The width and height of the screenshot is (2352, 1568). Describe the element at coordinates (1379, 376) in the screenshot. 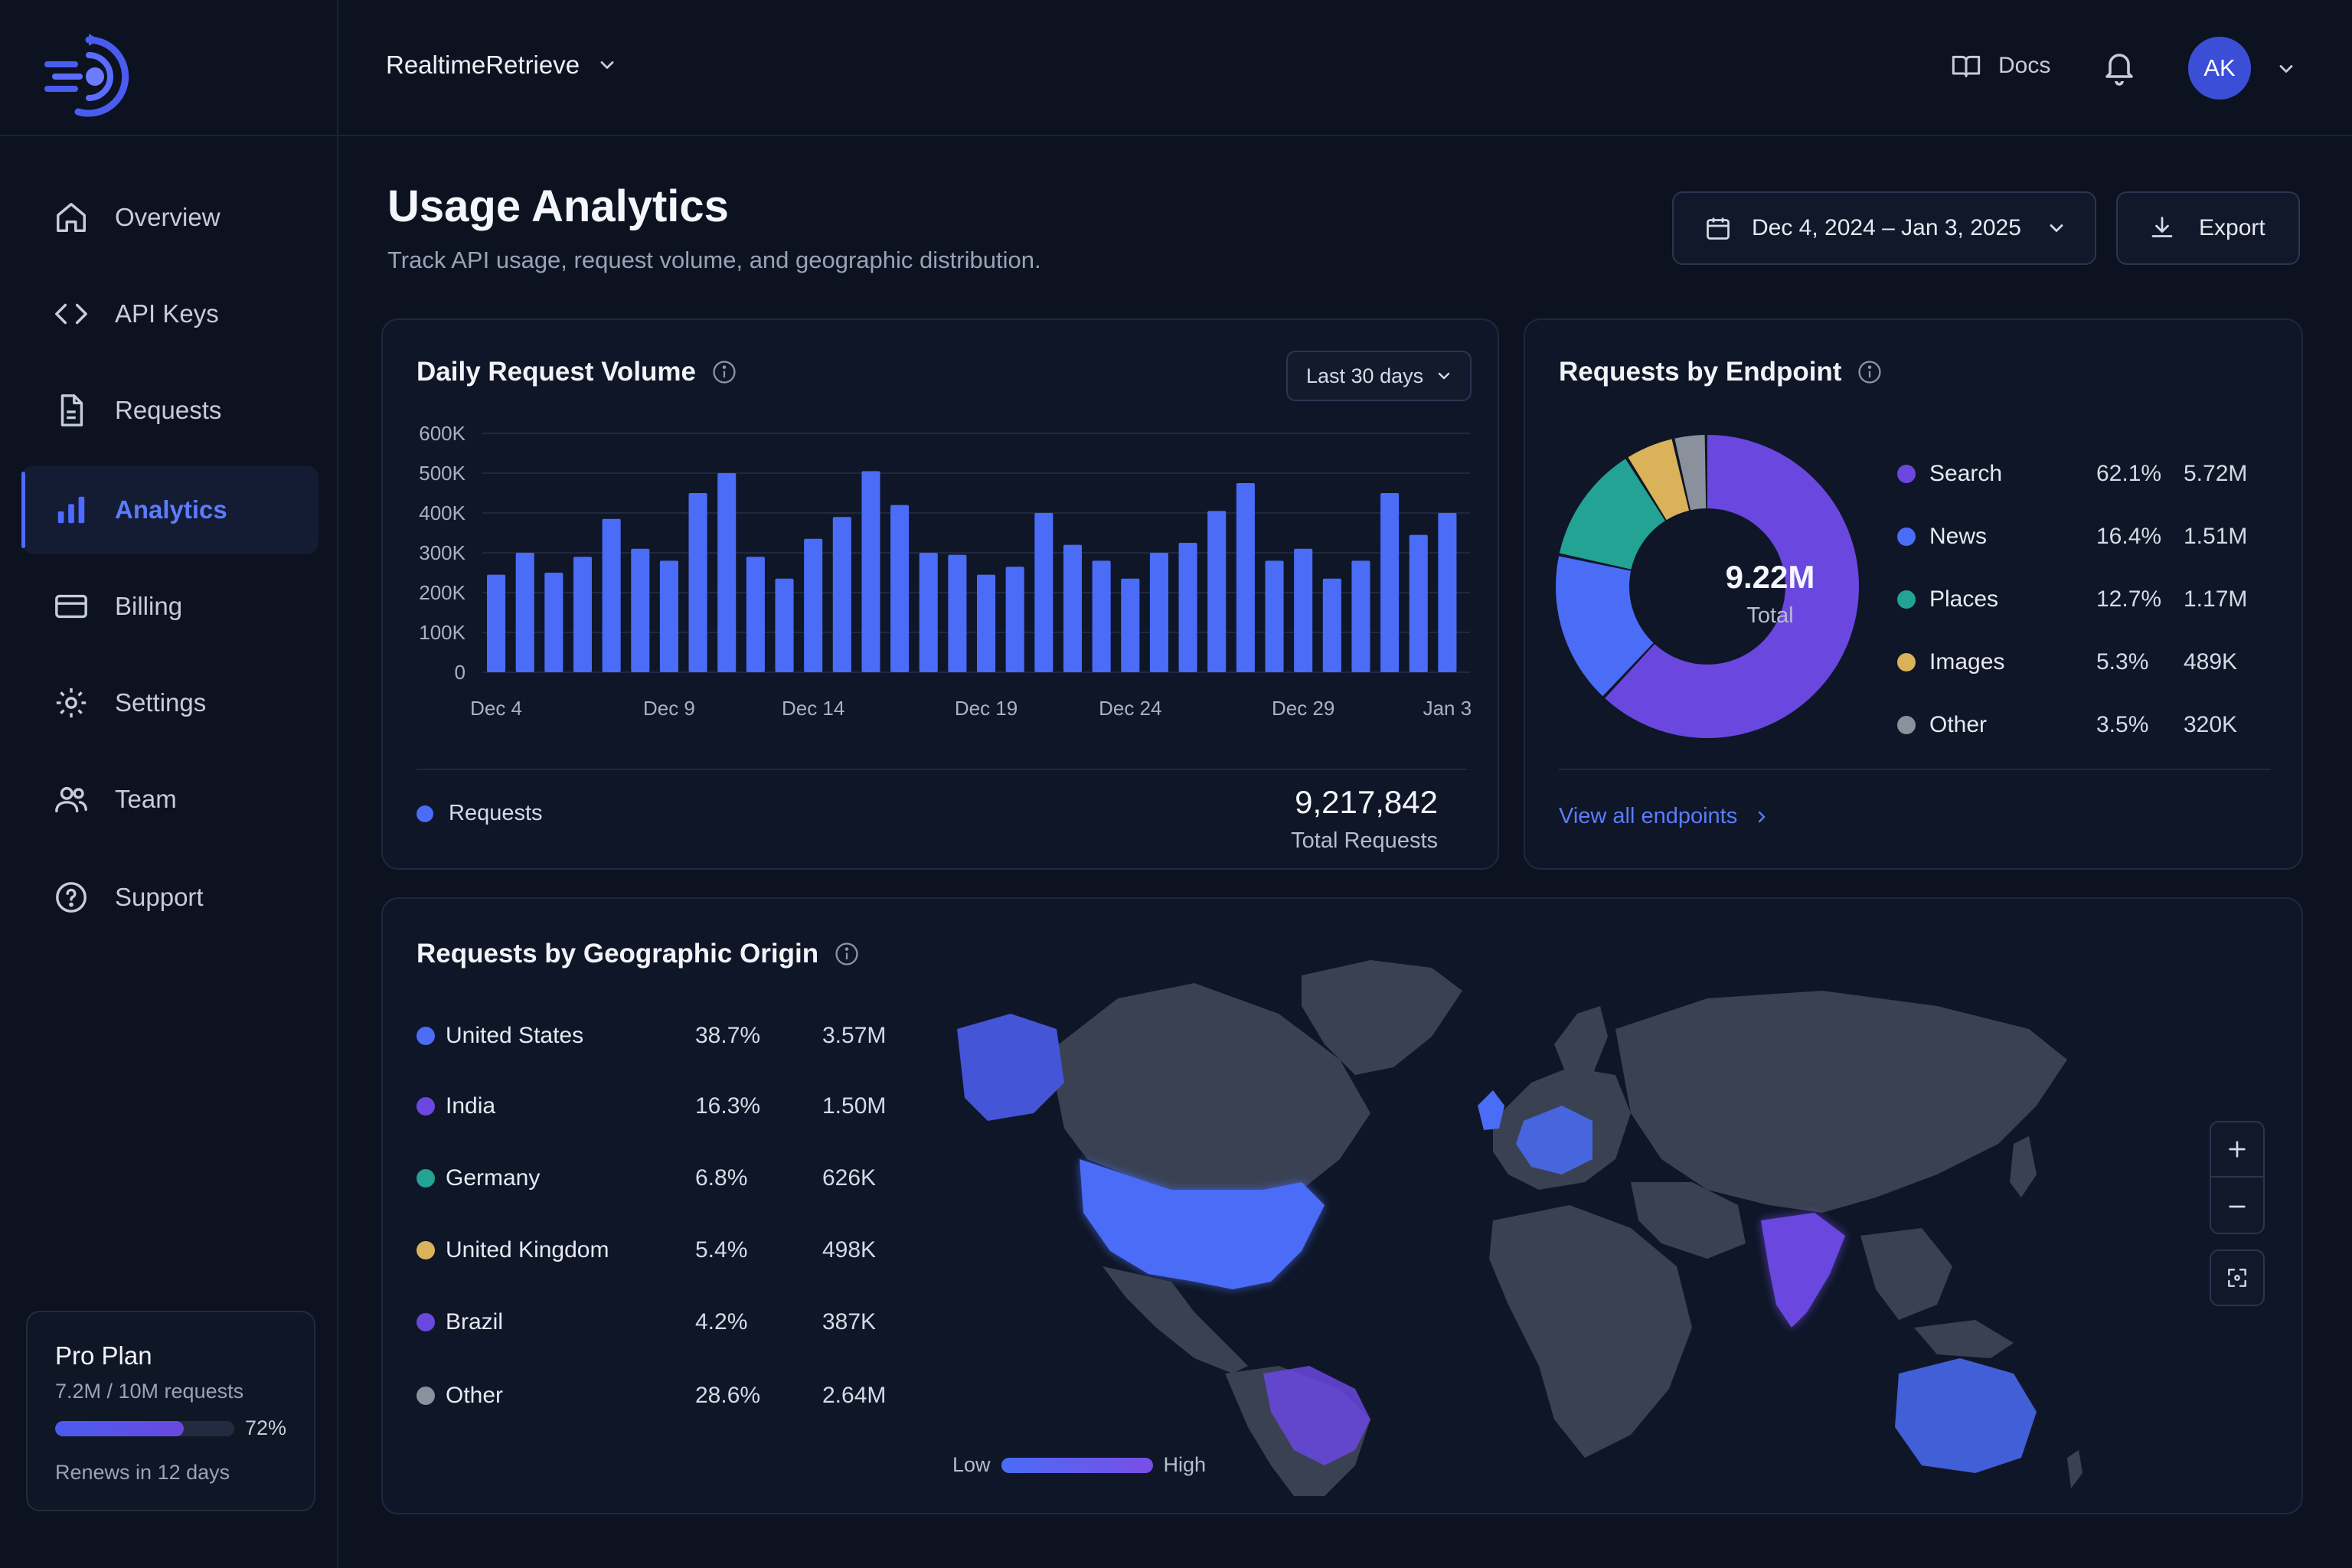

I see `range-select: Last 30 days` at that location.